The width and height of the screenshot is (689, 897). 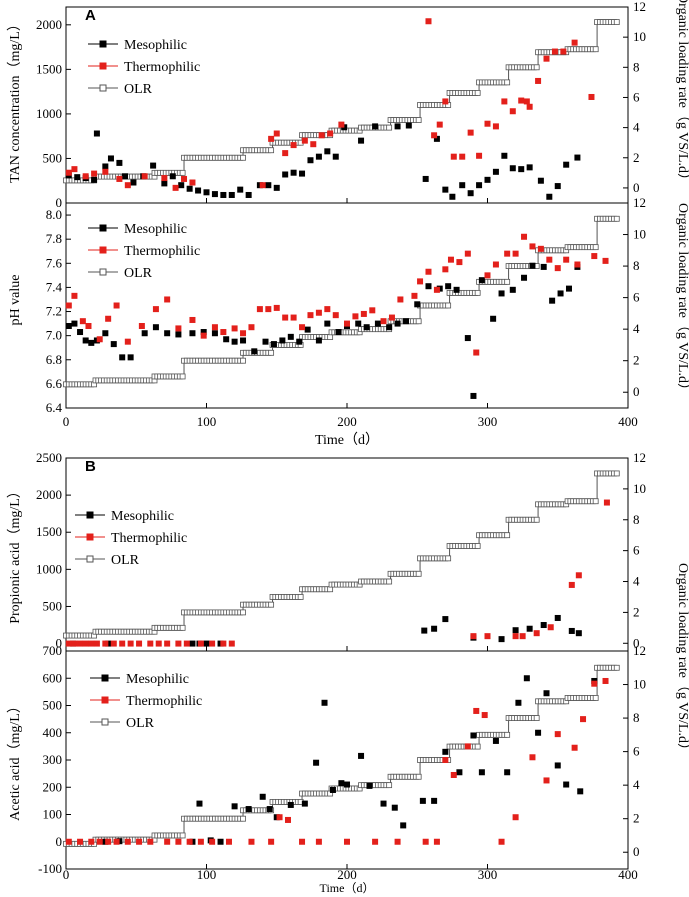 What do you see at coordinates (49, 113) in the screenshot?
I see `tan-ytick-label: 1000` at bounding box center [49, 113].